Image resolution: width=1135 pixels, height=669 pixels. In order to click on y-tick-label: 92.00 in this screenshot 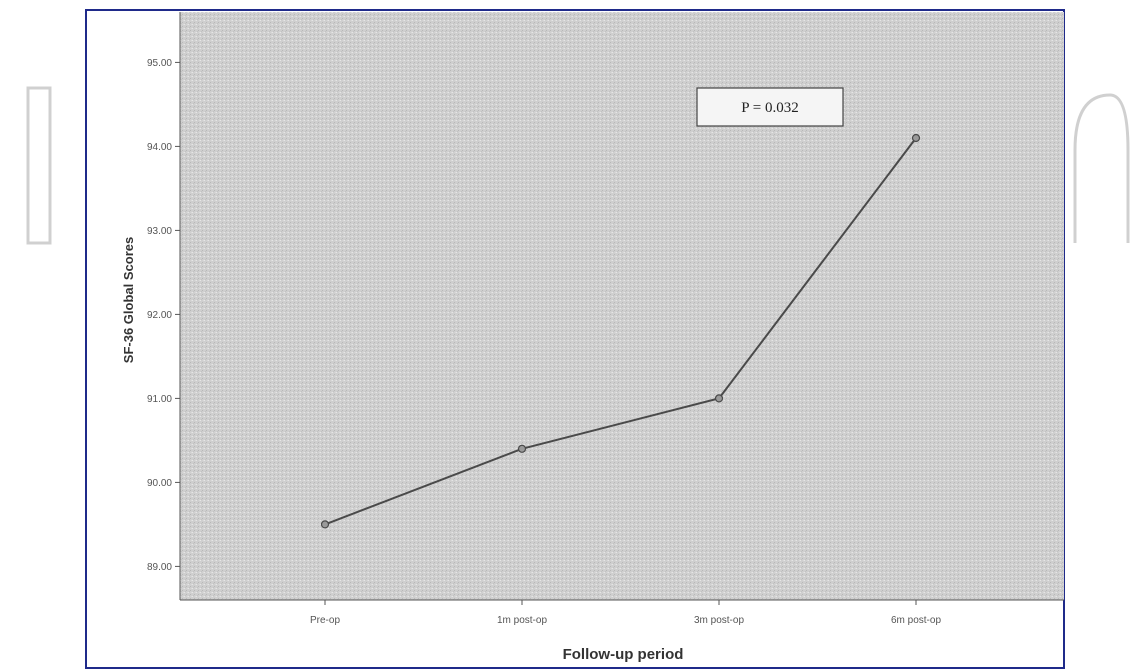, I will do `click(159, 315)`.